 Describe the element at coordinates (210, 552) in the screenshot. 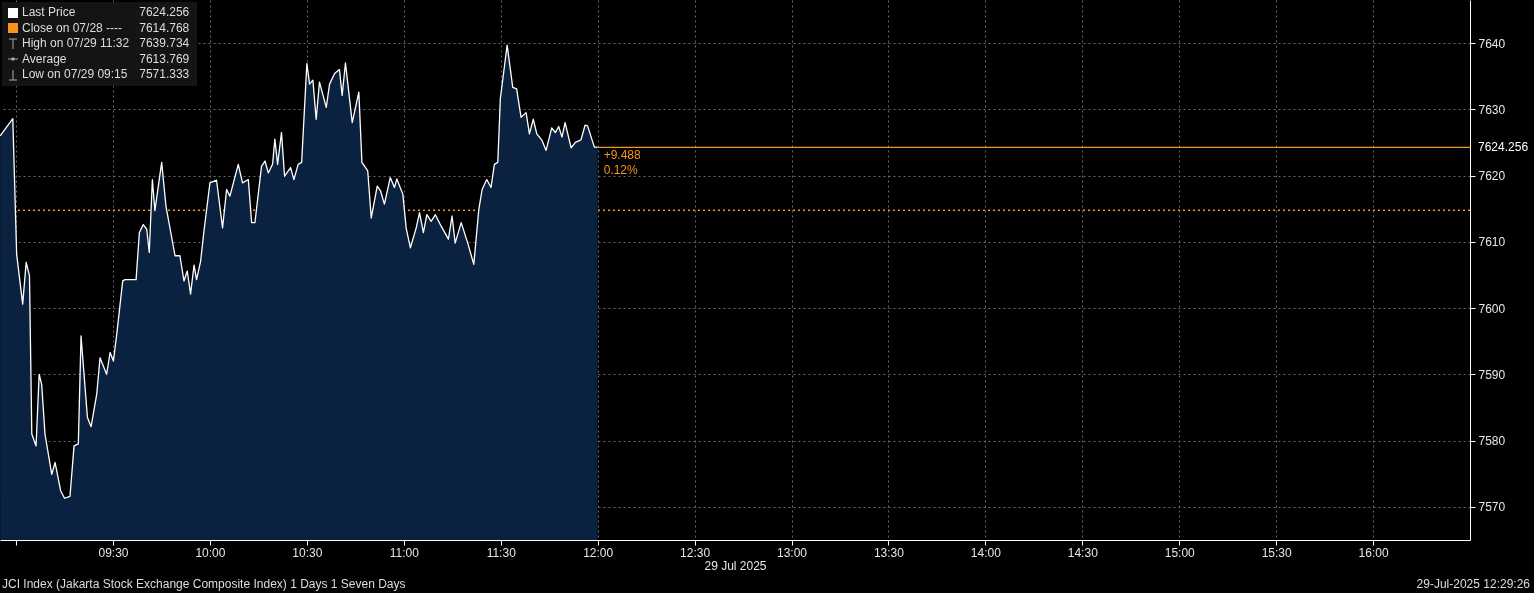

I see `x-tick-label: 10:00` at that location.